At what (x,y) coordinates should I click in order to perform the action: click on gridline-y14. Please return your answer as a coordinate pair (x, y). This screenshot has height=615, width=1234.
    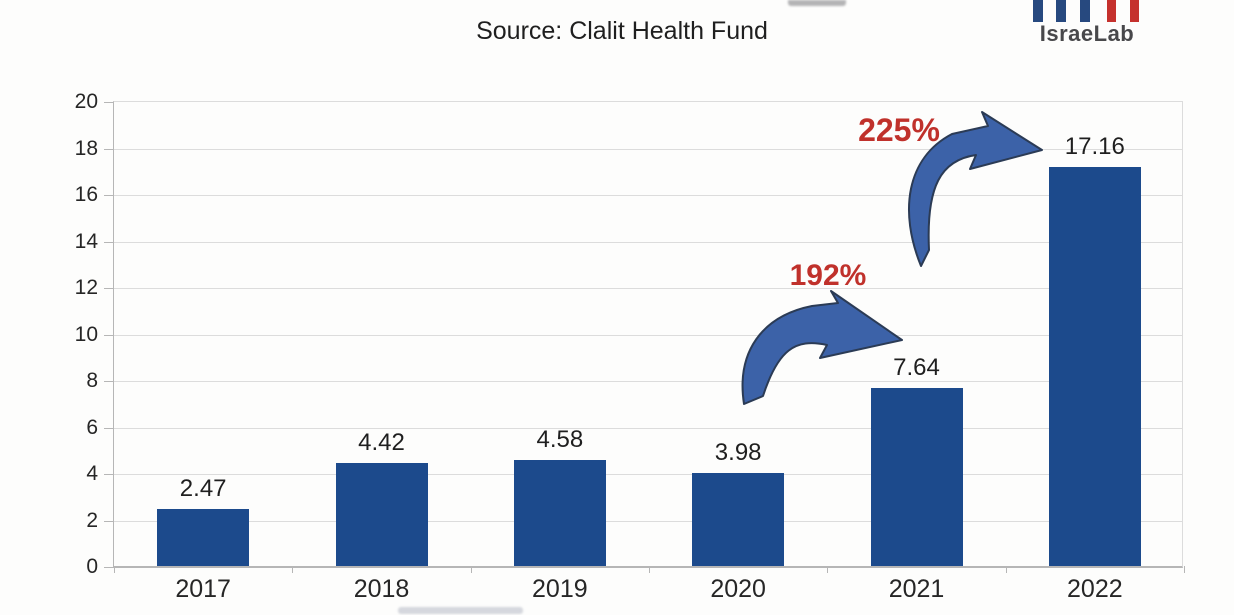
    Looking at the image, I should click on (648, 242).